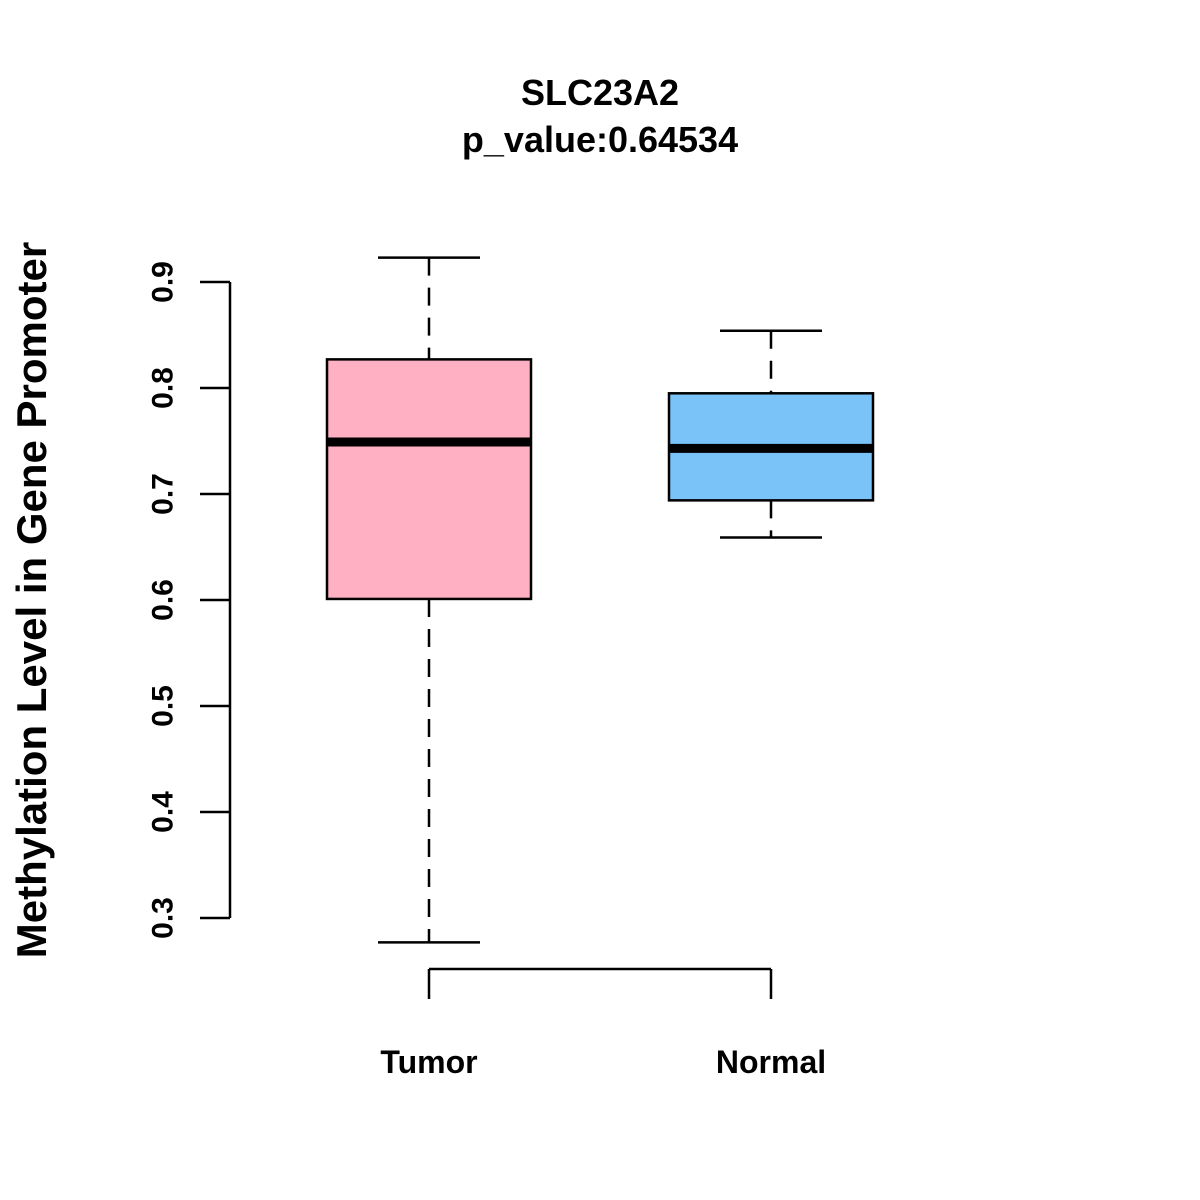  I want to click on y-tick-label: 0.7, so click(163, 494).